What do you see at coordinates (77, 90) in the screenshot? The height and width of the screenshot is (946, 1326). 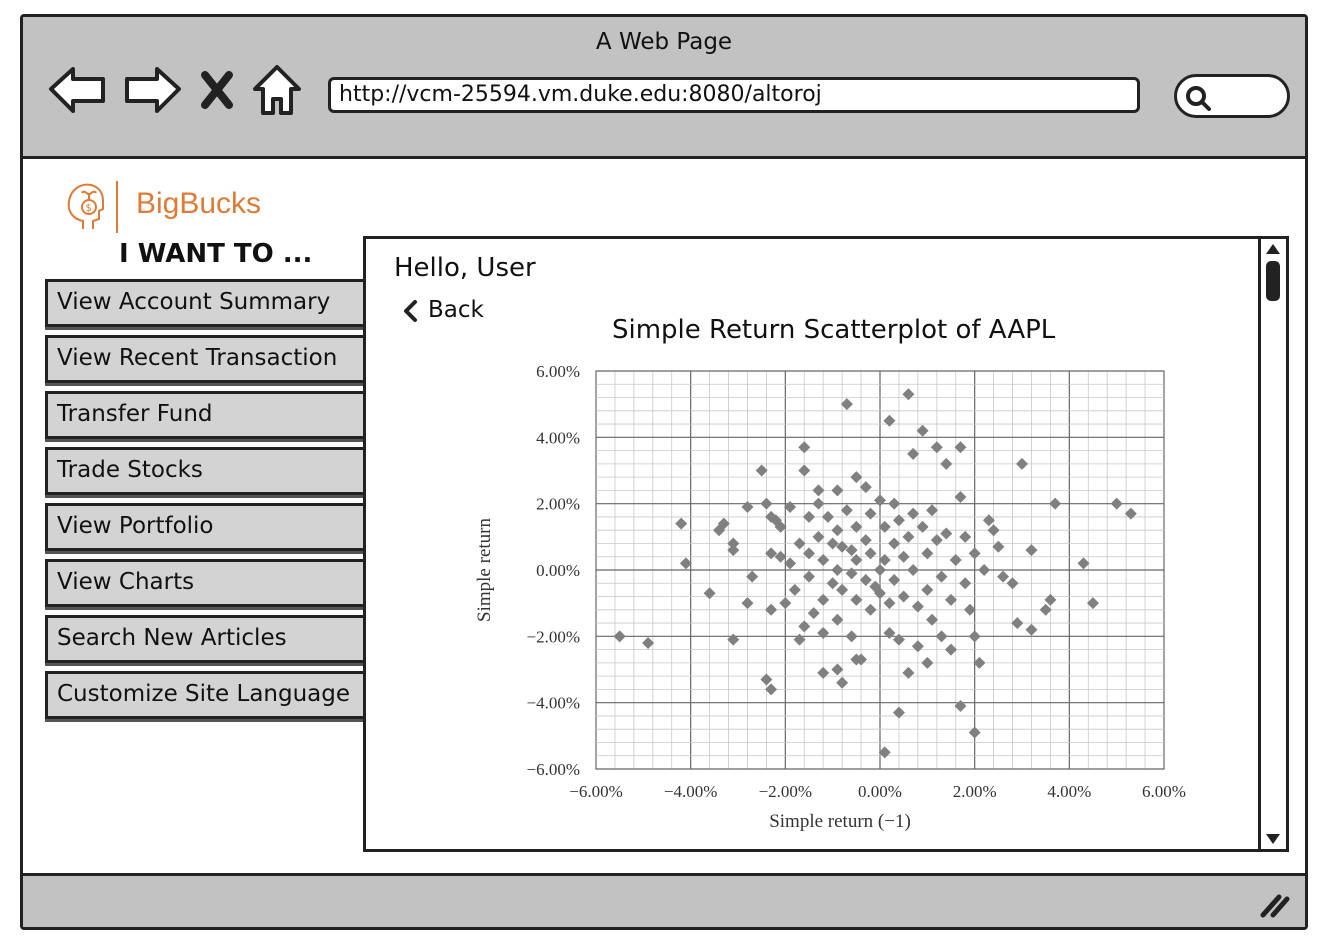 I see `back-arrow-icon` at bounding box center [77, 90].